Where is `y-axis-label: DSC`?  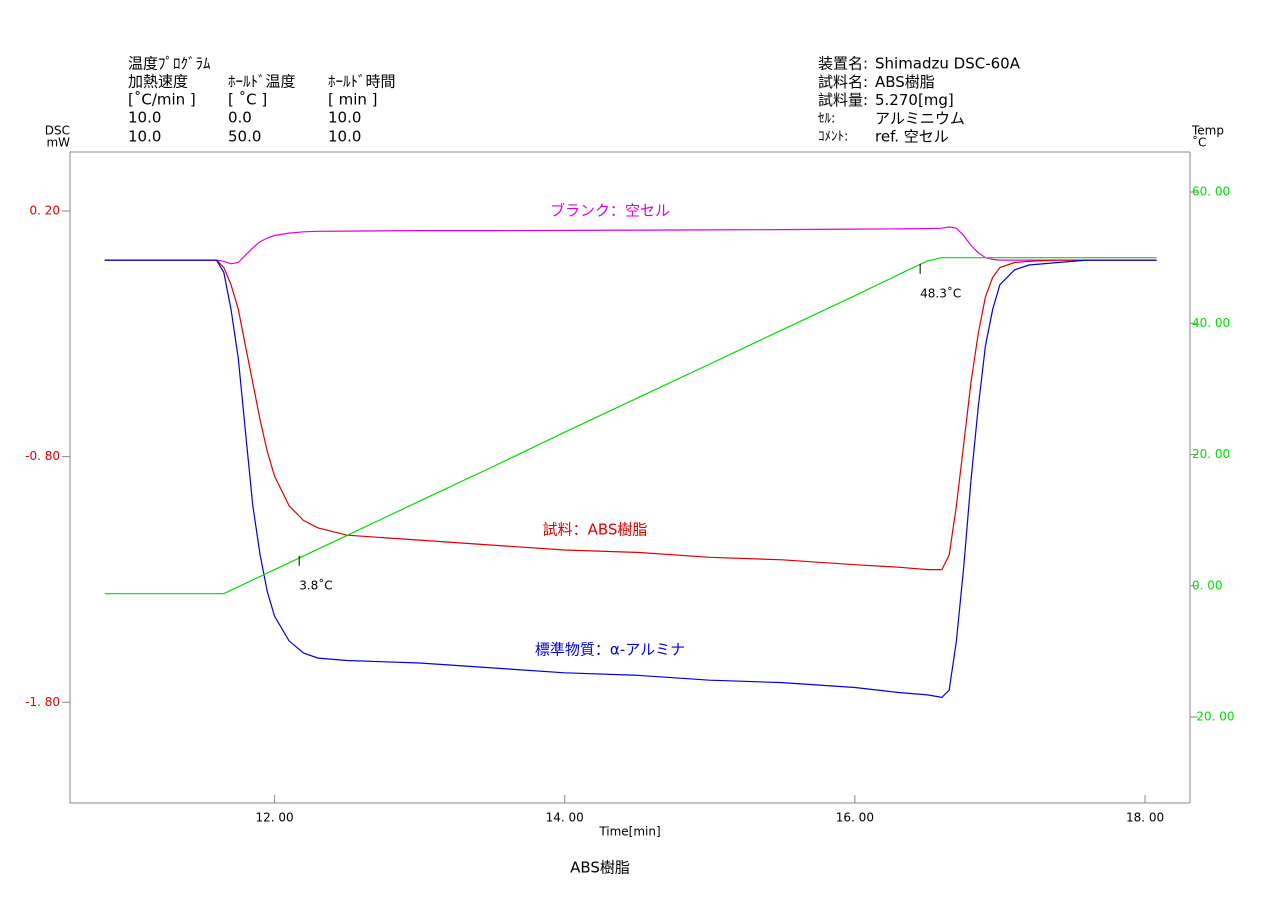
y-axis-label: DSC is located at coordinates (57, 131).